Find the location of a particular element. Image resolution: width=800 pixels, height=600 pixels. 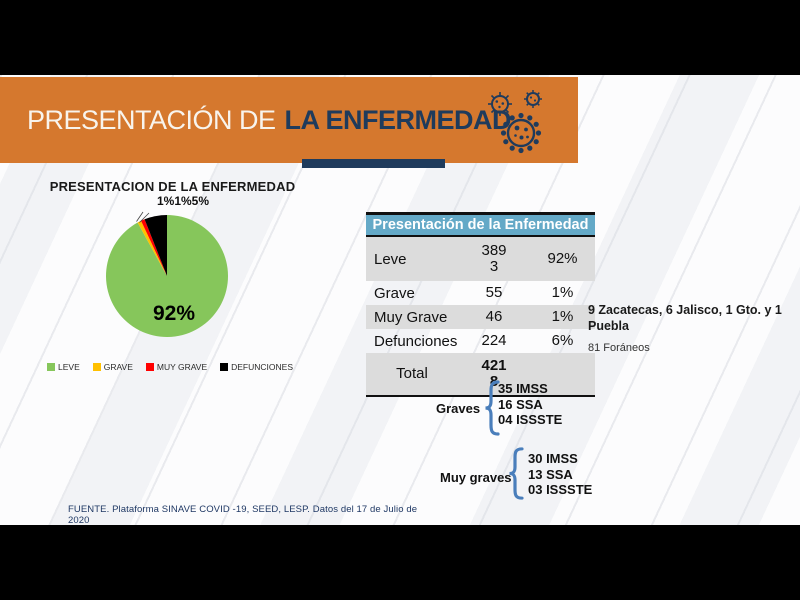

graves-breakdown: 35 IMSS 16 SSA 04 ISSSTE is located at coordinates (530, 404).